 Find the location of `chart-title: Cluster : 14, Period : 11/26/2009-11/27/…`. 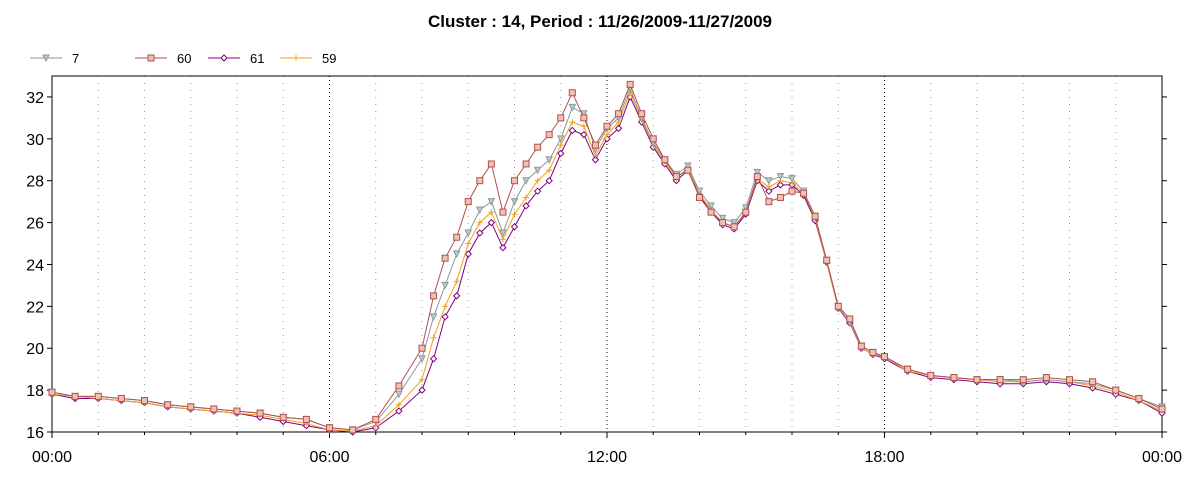

chart-title: Cluster : 14, Period : 11/26/2009-11/27/… is located at coordinates (600, 21).